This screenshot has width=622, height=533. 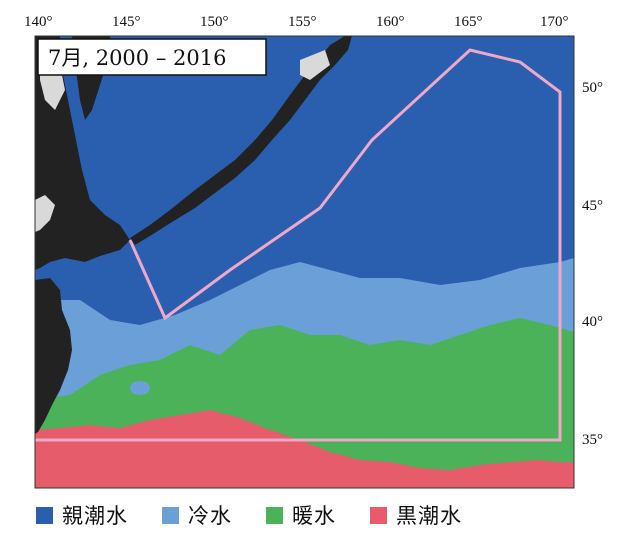 I want to click on cold-eddy, so click(x=140, y=388).